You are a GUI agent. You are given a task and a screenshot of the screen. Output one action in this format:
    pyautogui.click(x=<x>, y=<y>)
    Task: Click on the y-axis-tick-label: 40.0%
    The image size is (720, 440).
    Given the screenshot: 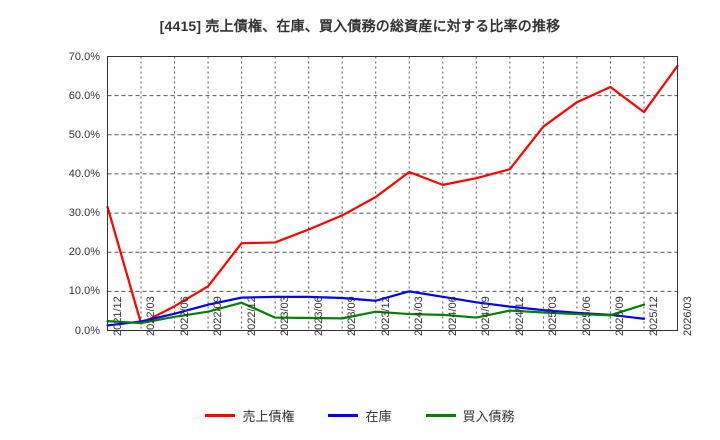 What is the action you would take?
    pyautogui.click(x=84, y=173)
    